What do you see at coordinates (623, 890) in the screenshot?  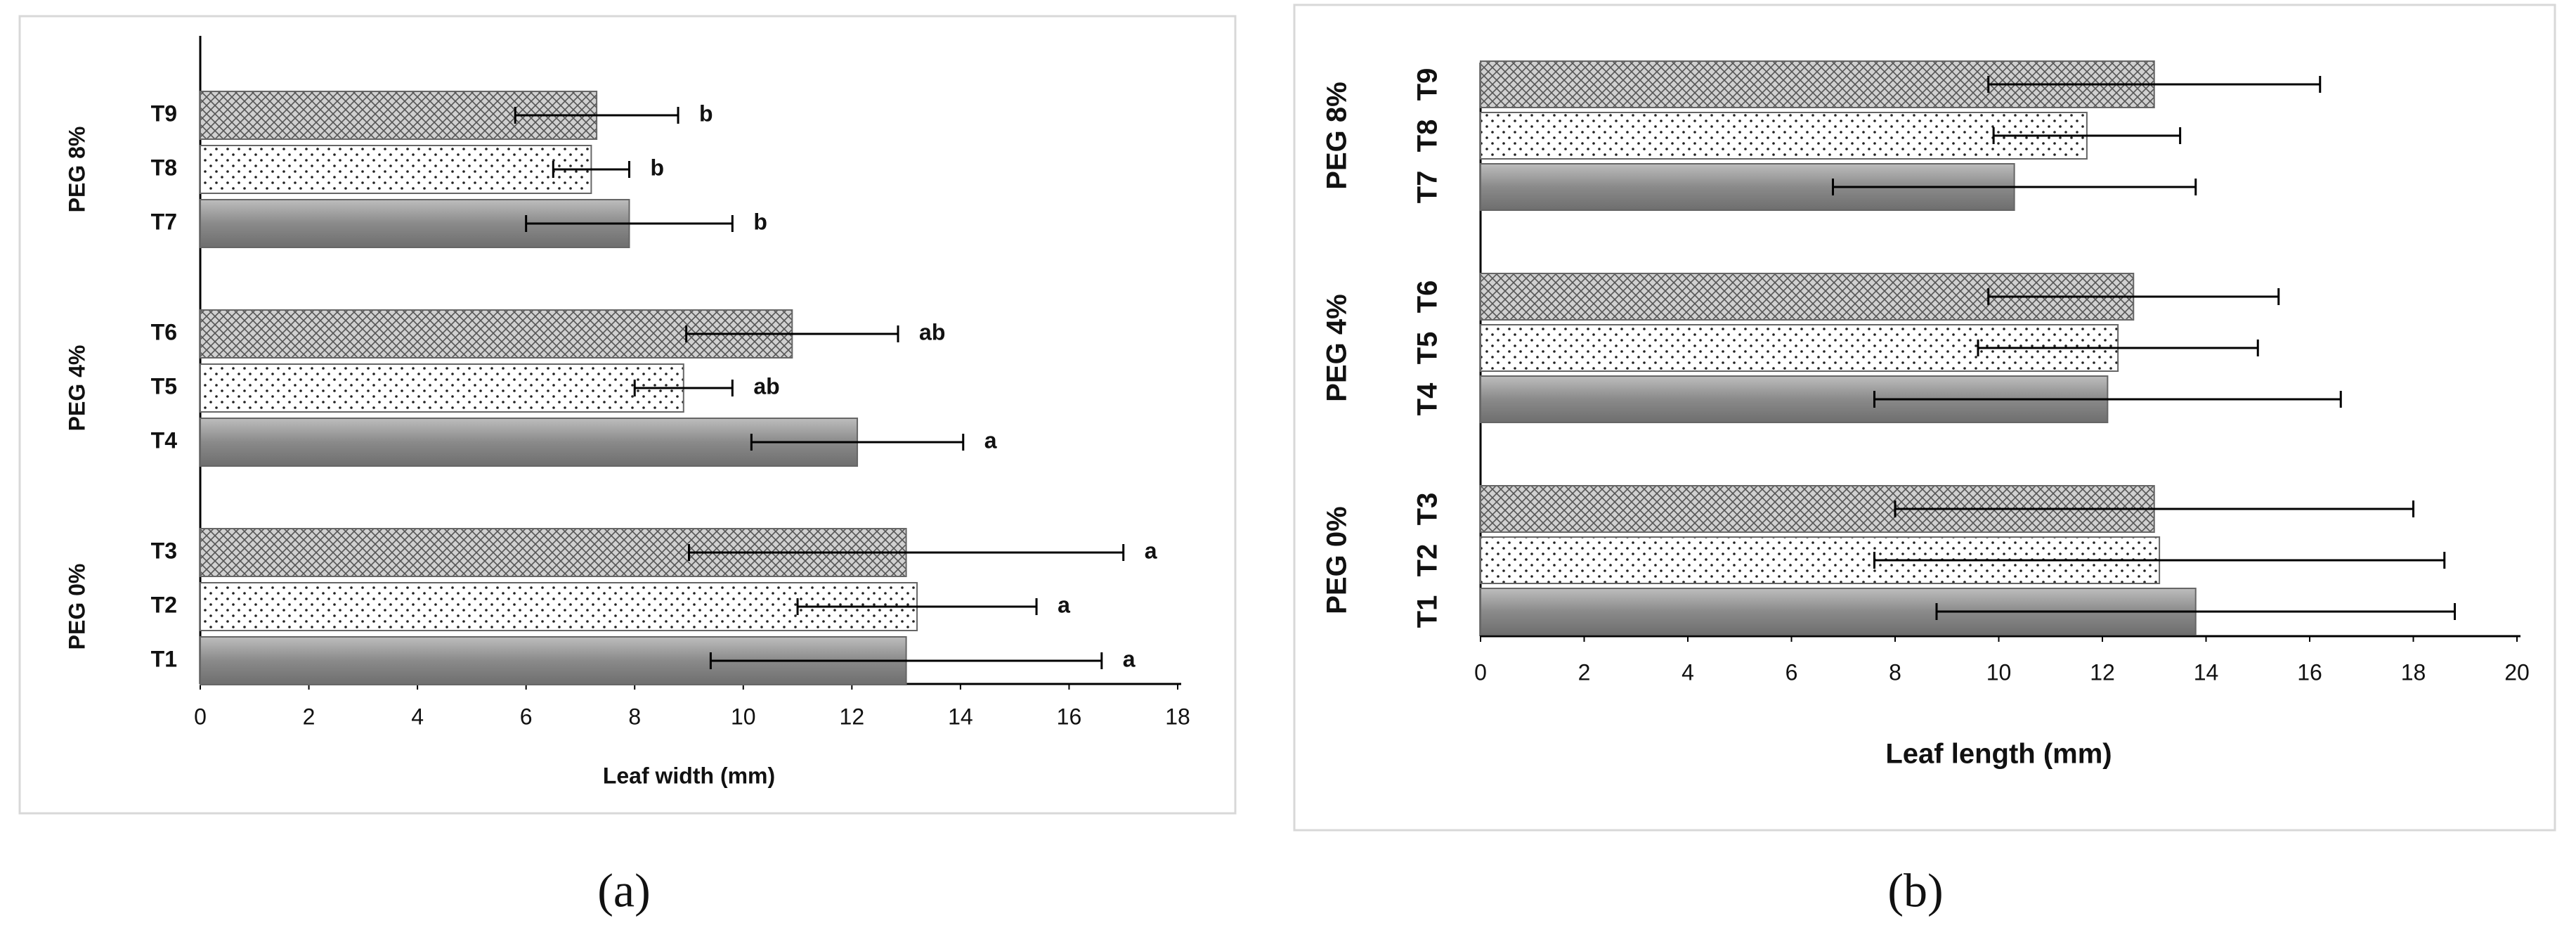 I see `panel-caption: (a)` at bounding box center [623, 890].